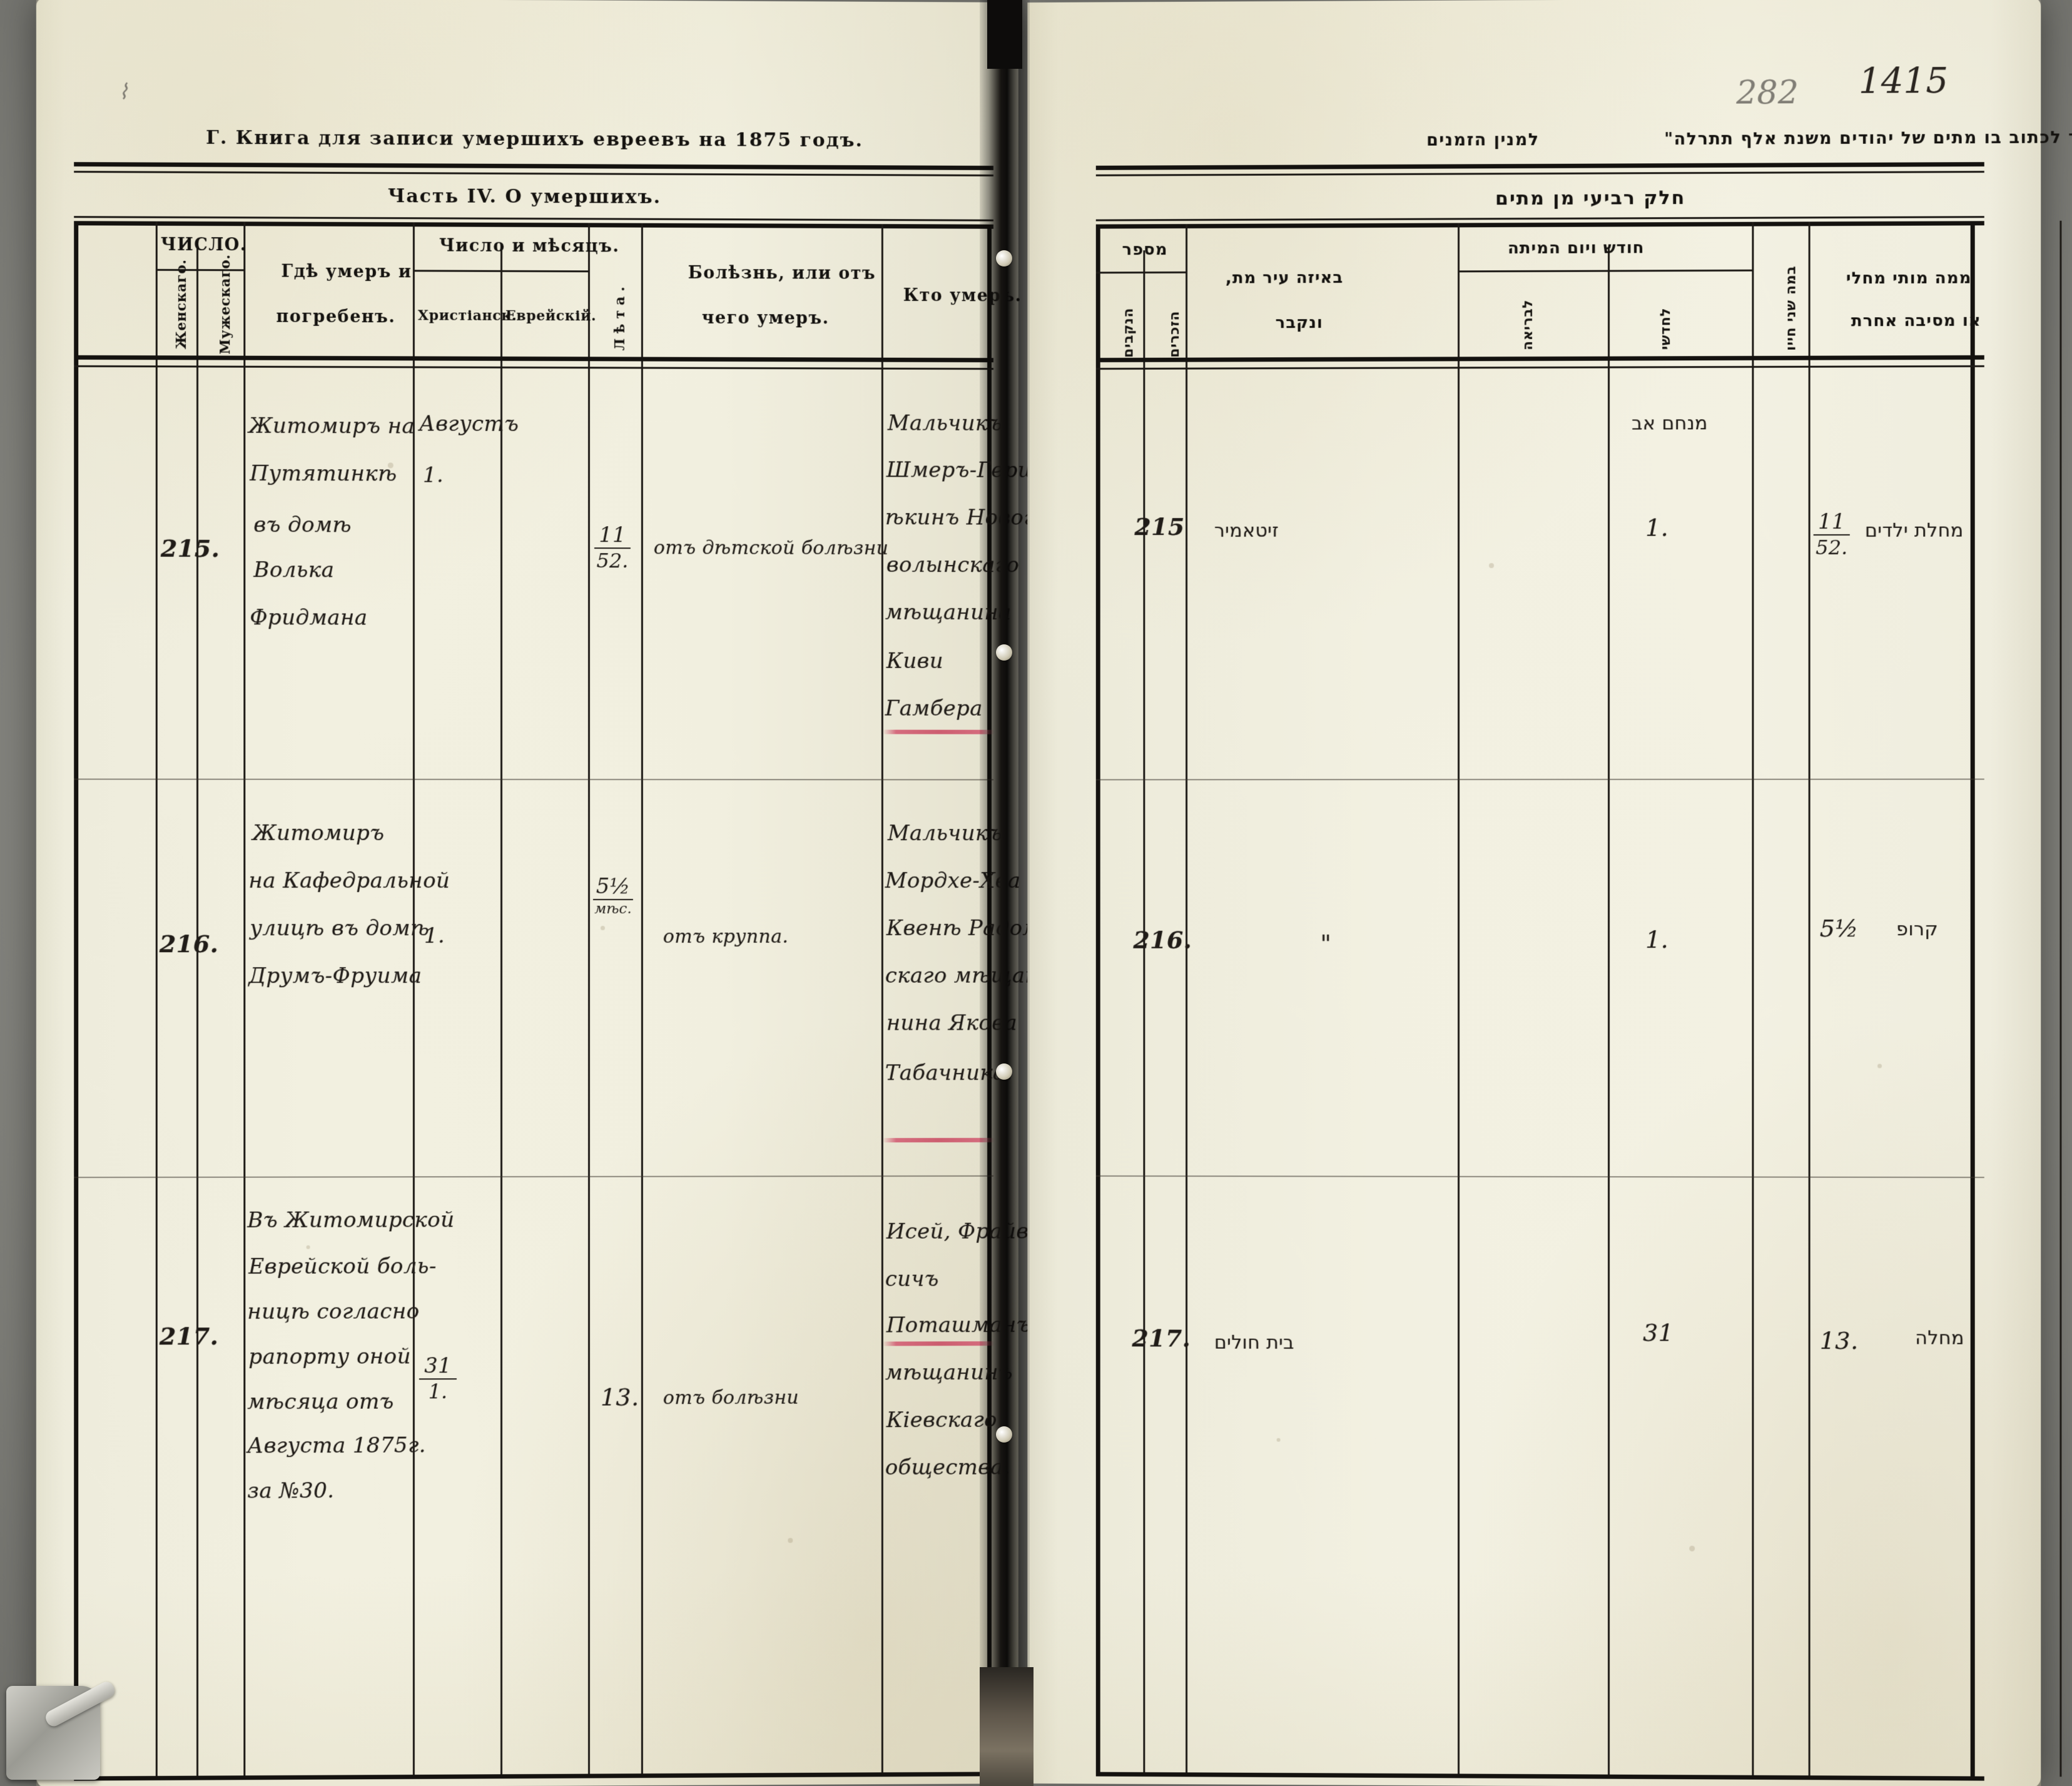 This screenshot has height=1786, width=2072. What do you see at coordinates (613, 908) in the screenshot?
I see `row-years-denominator: мѣс.` at bounding box center [613, 908].